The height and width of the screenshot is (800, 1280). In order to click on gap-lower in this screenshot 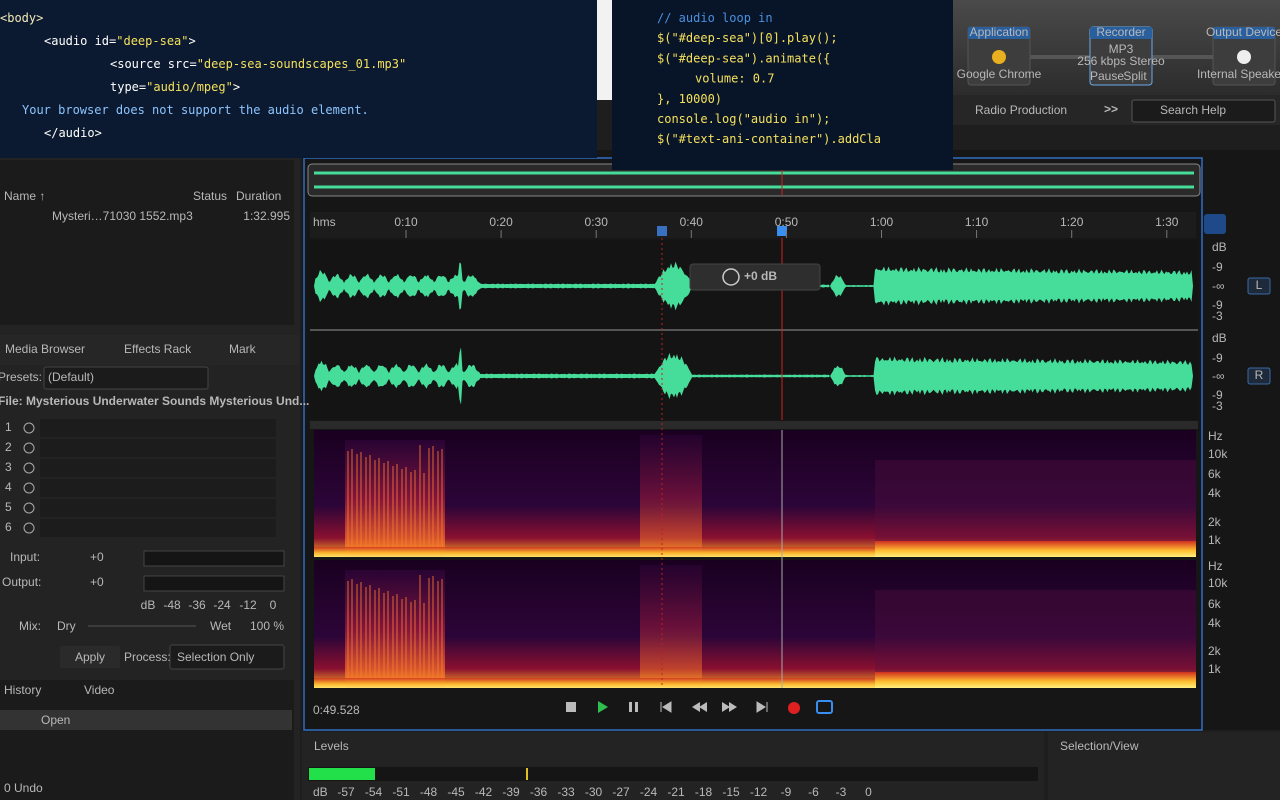, I will do `click(604, 125)`.